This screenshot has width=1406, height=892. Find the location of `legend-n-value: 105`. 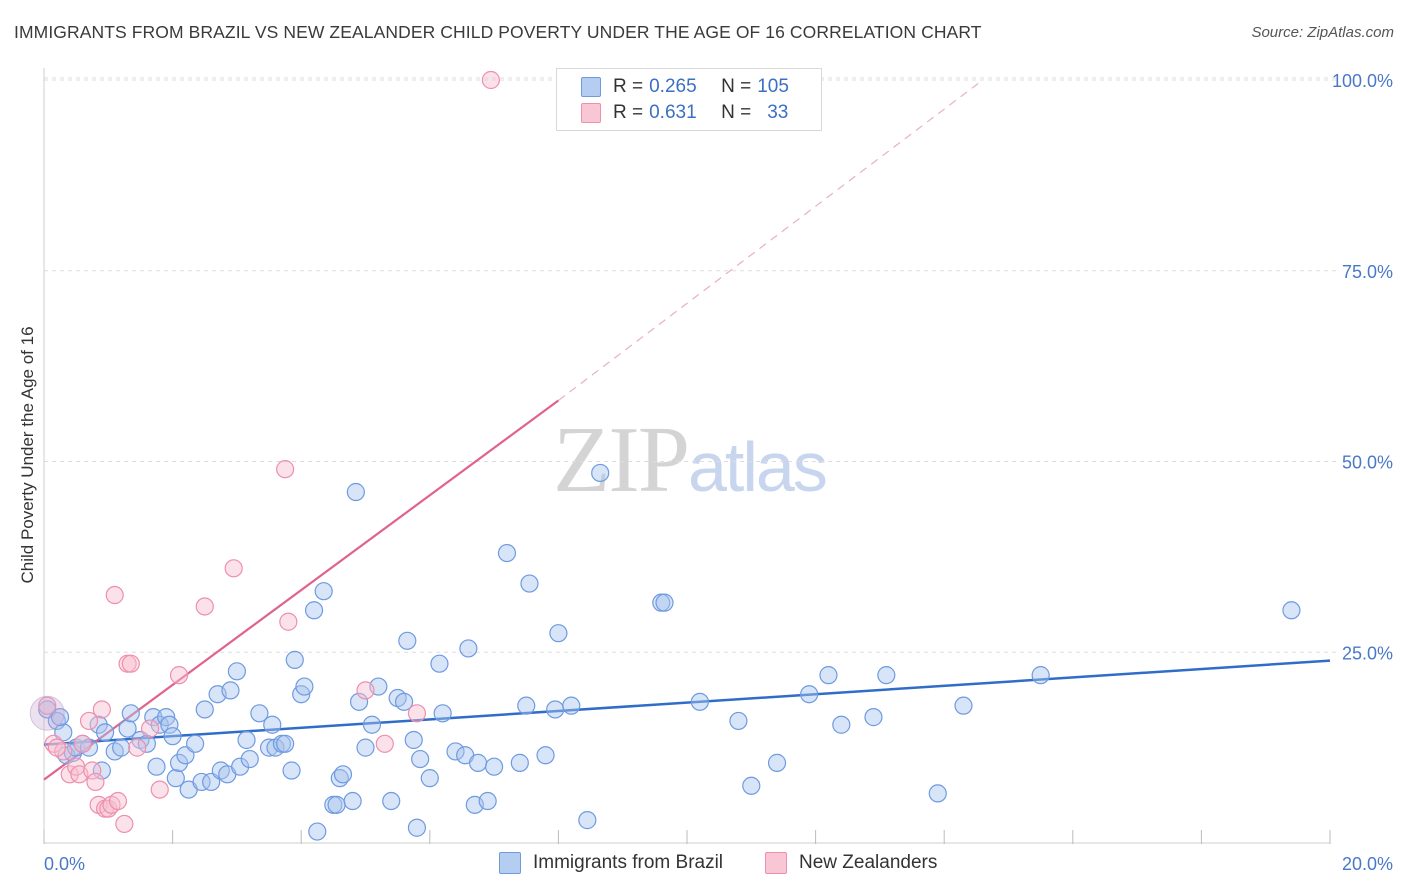

legend-n-value: 105 is located at coordinates (773, 86).